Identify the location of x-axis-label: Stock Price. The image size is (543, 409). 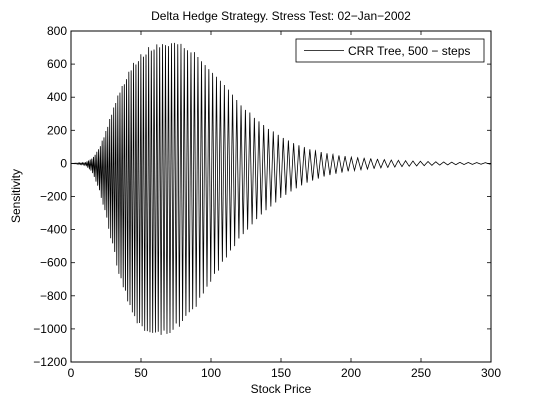
(281, 389).